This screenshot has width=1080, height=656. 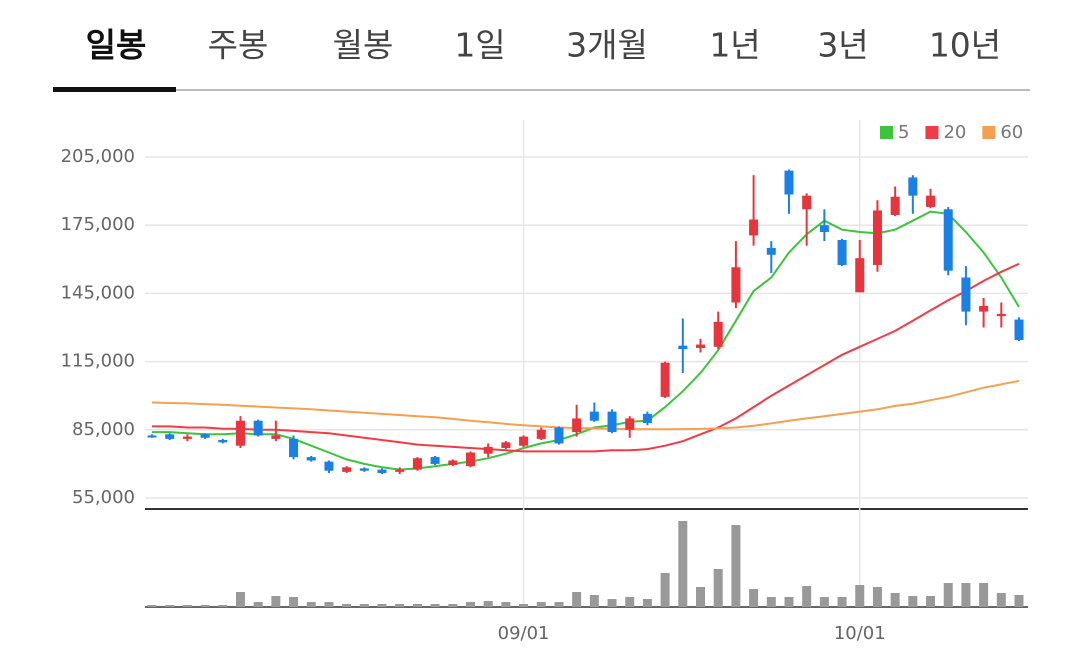 What do you see at coordinates (965, 45) in the screenshot?
I see `tab: 10년` at bounding box center [965, 45].